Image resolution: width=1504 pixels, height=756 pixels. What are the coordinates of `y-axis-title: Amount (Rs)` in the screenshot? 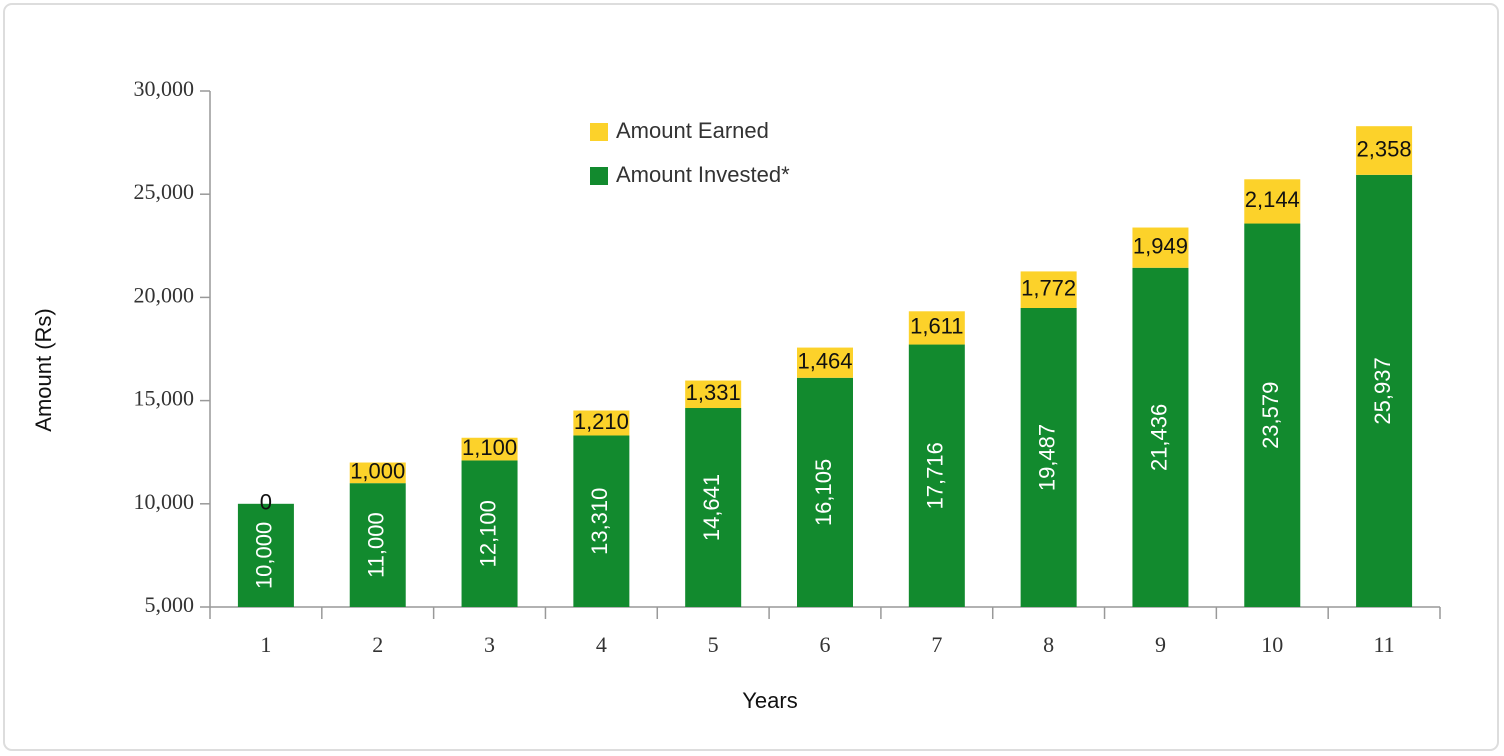 It's located at (43, 369).